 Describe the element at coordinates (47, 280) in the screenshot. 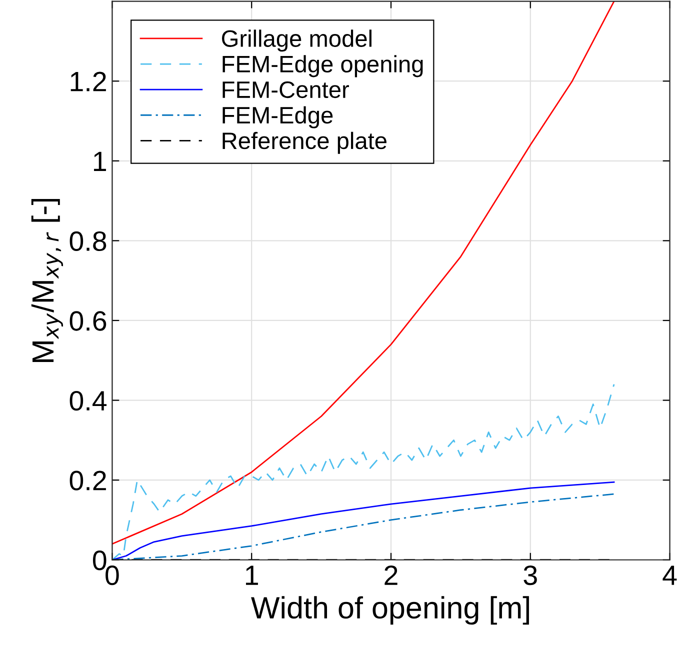

I see `y-axis-title: M$_{xy}$/M$_{xy,r}$ [-]` at that location.